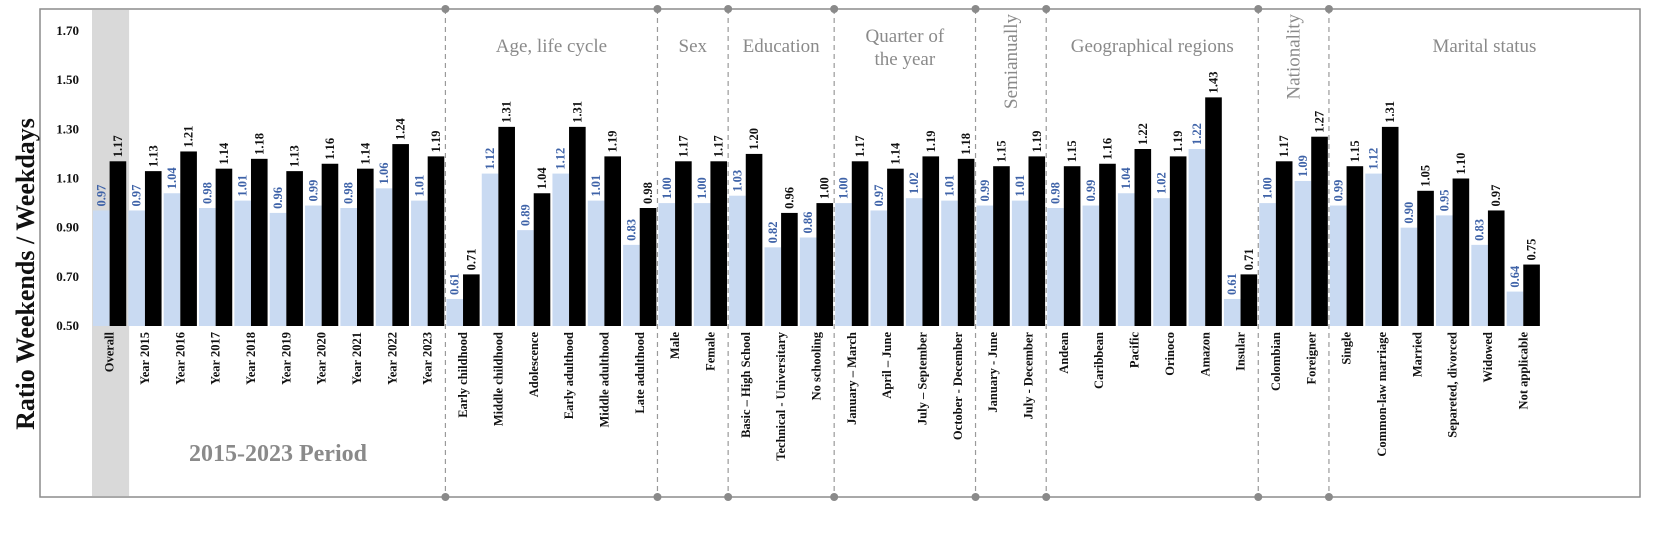  What do you see at coordinates (313, 191) in the screenshot?
I see `data-label-blue: 0.99` at bounding box center [313, 191].